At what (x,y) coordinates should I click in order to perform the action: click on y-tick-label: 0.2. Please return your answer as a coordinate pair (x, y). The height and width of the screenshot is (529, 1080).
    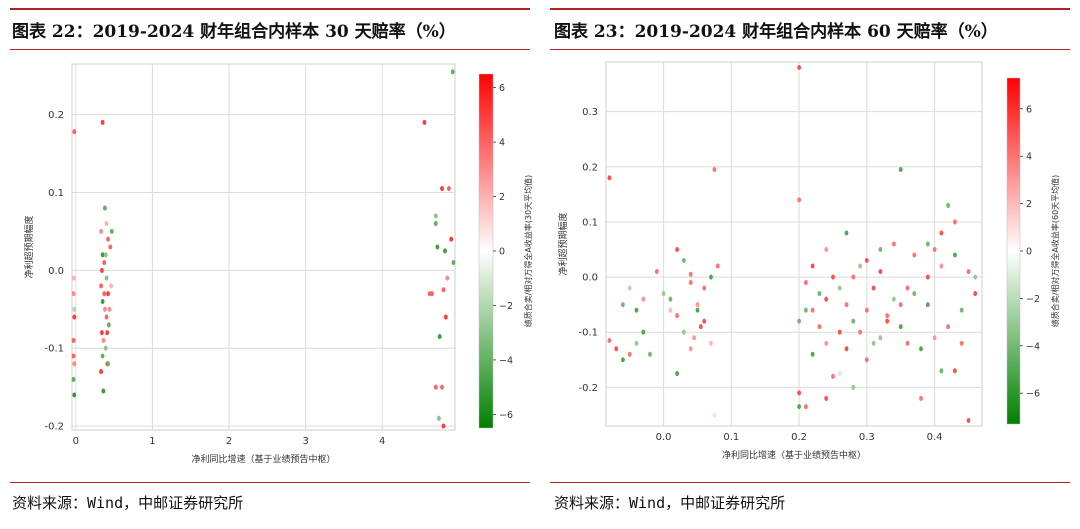
    Looking at the image, I should click on (590, 167).